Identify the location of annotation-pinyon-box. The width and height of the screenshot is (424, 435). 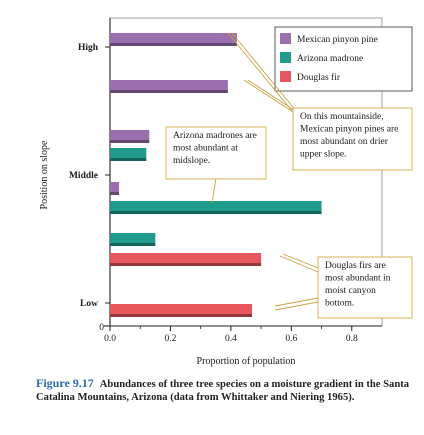
(352, 139).